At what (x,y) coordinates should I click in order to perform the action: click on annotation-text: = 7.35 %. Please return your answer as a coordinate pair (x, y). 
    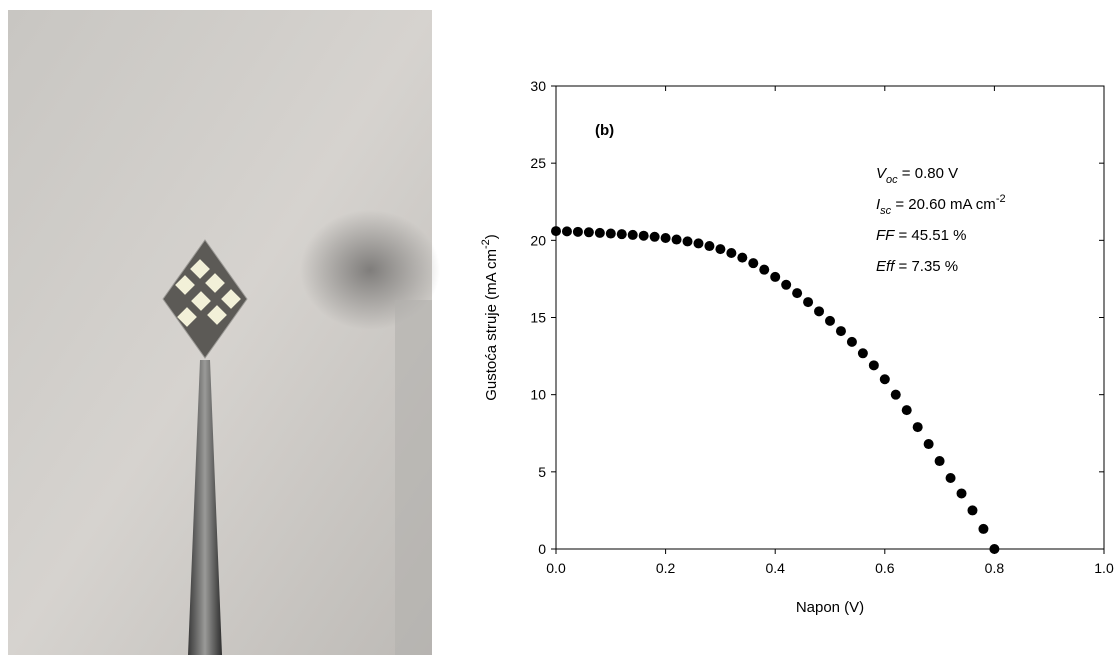
    Looking at the image, I should click on (926, 266).